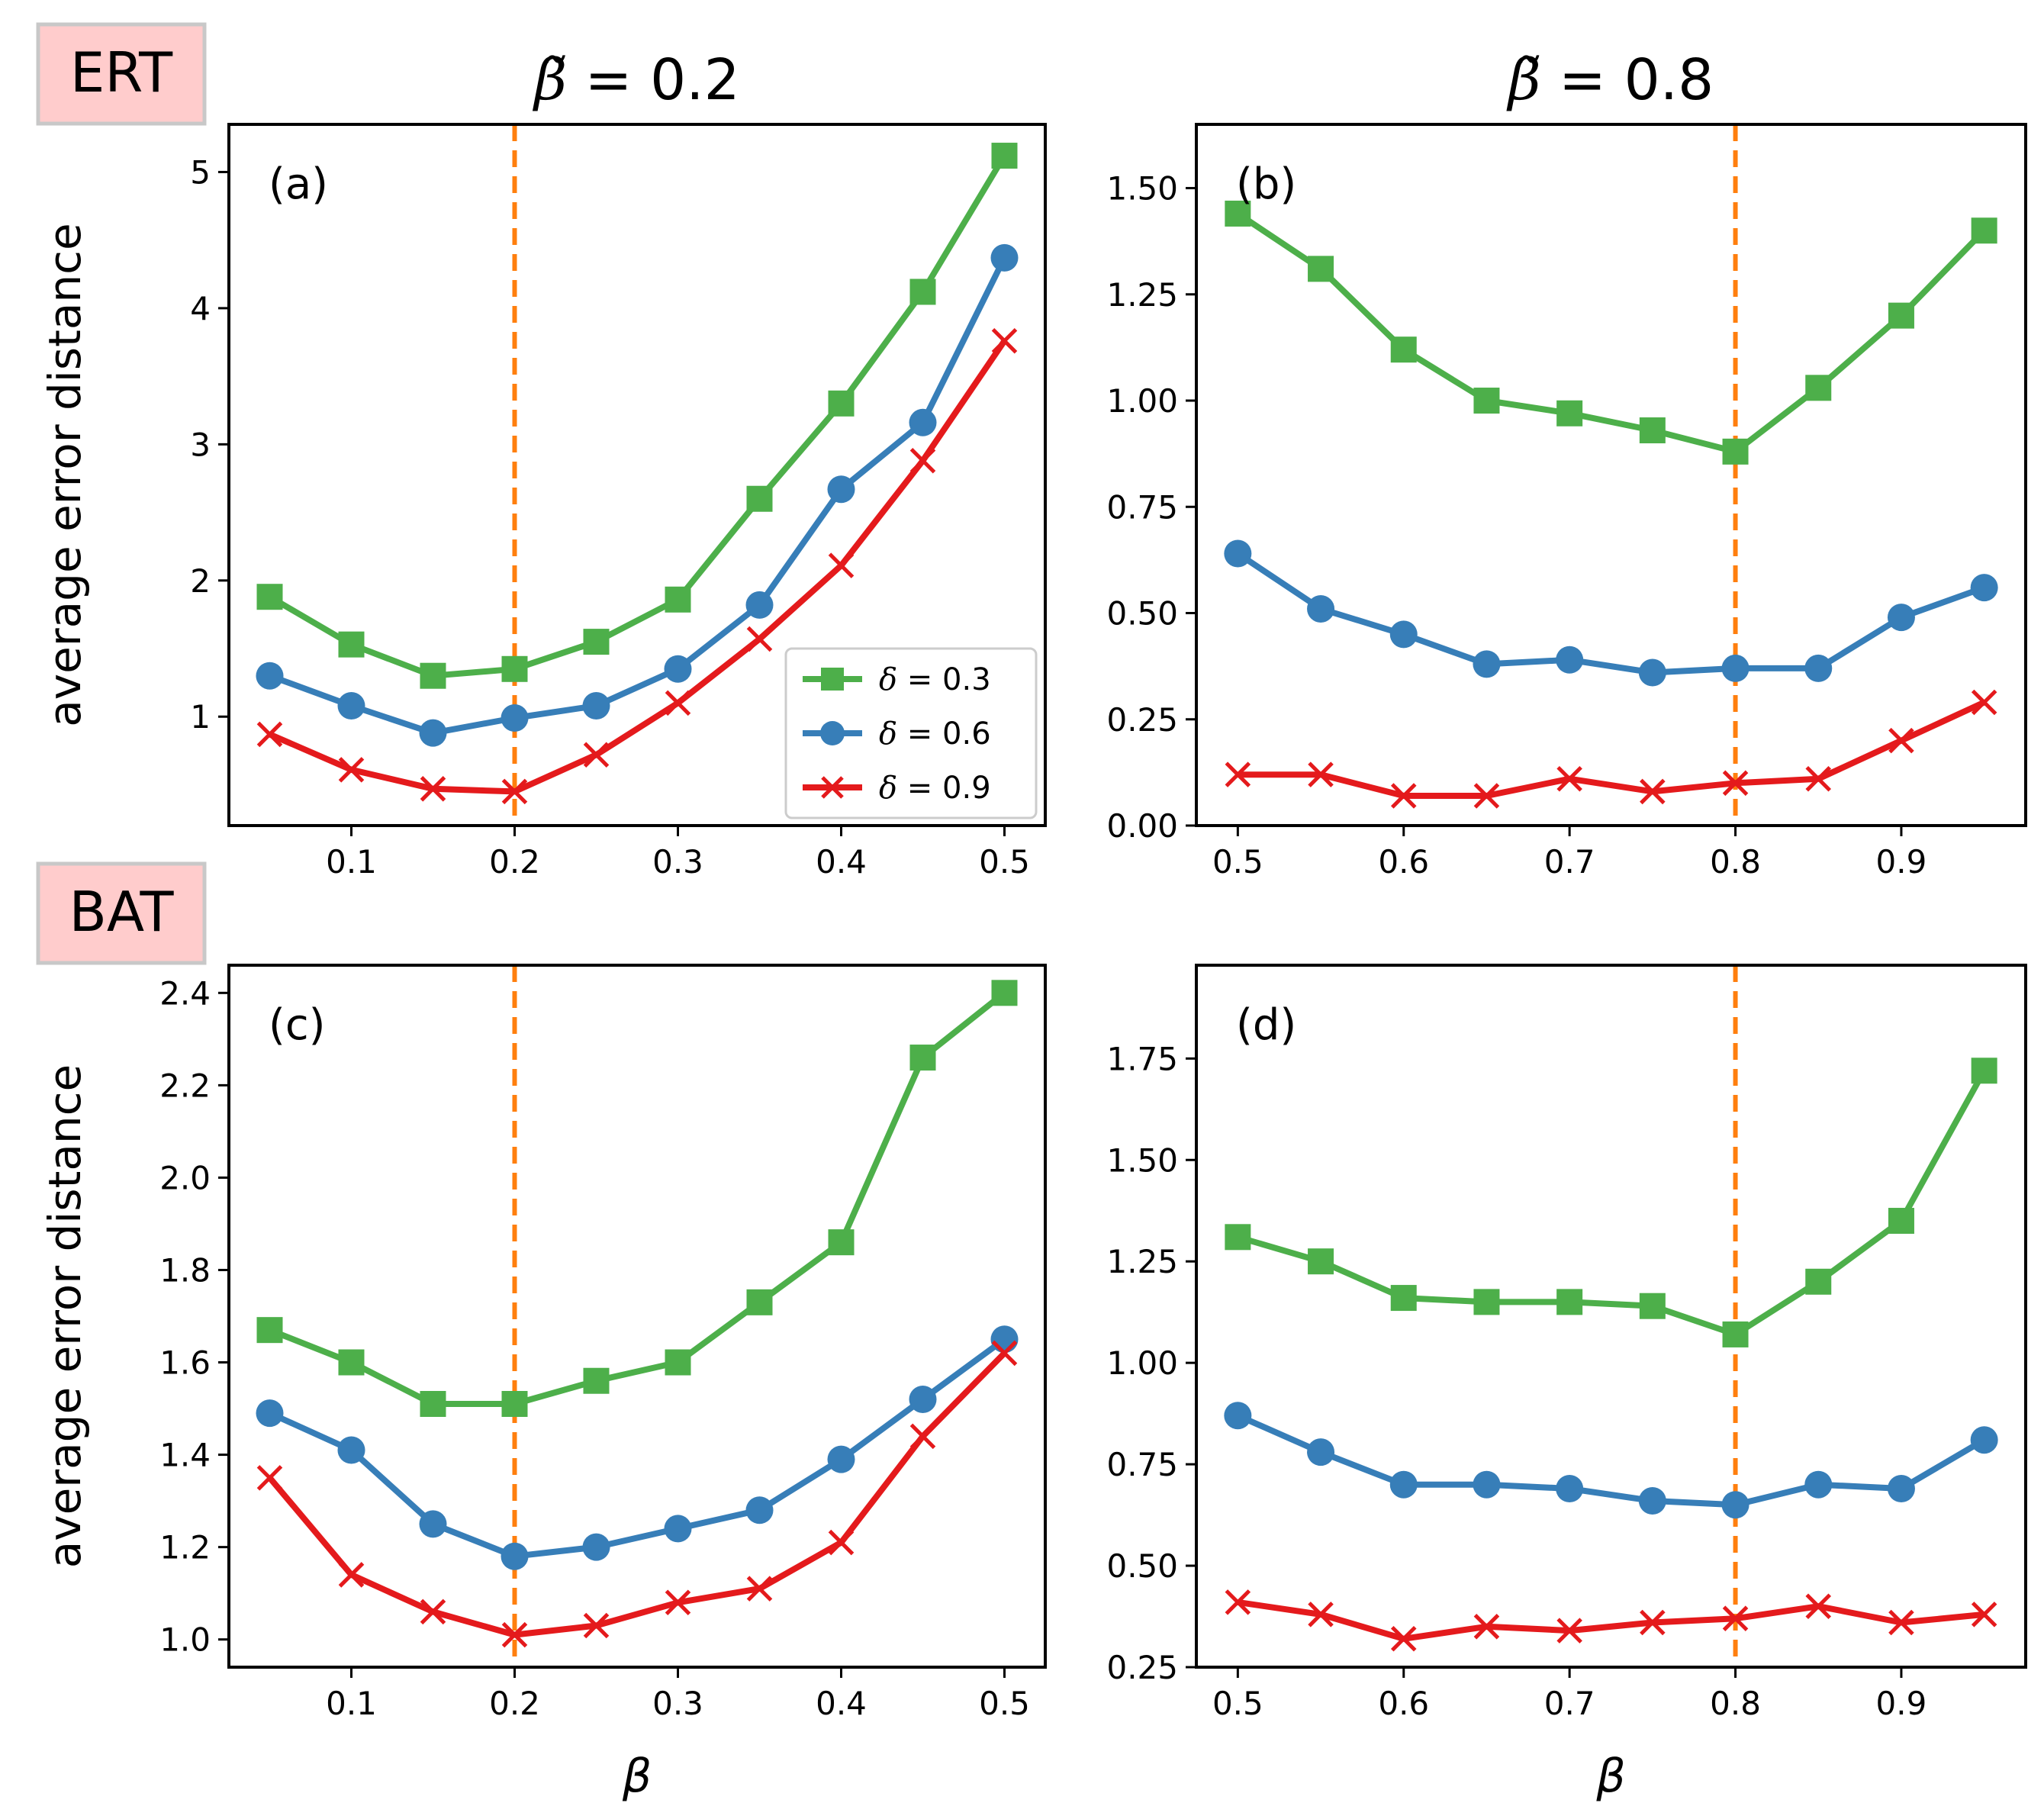  I want to click on row-tag-ert-box, so click(121, 74).